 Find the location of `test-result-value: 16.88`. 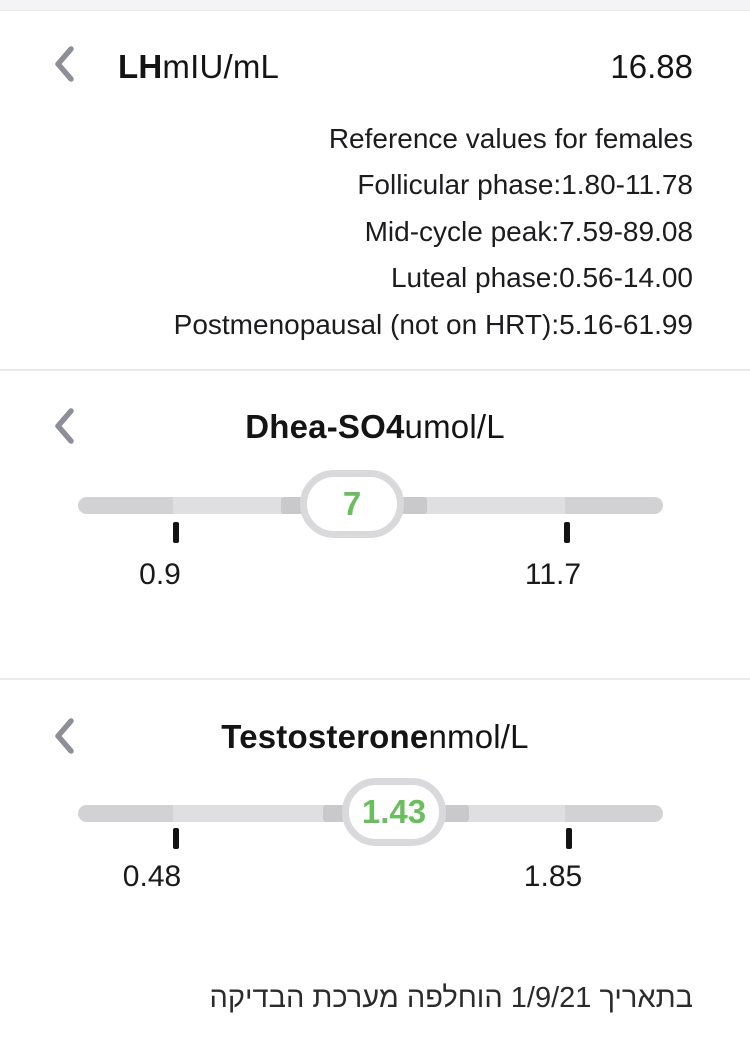

test-result-value: 16.88 is located at coordinates (651, 66).